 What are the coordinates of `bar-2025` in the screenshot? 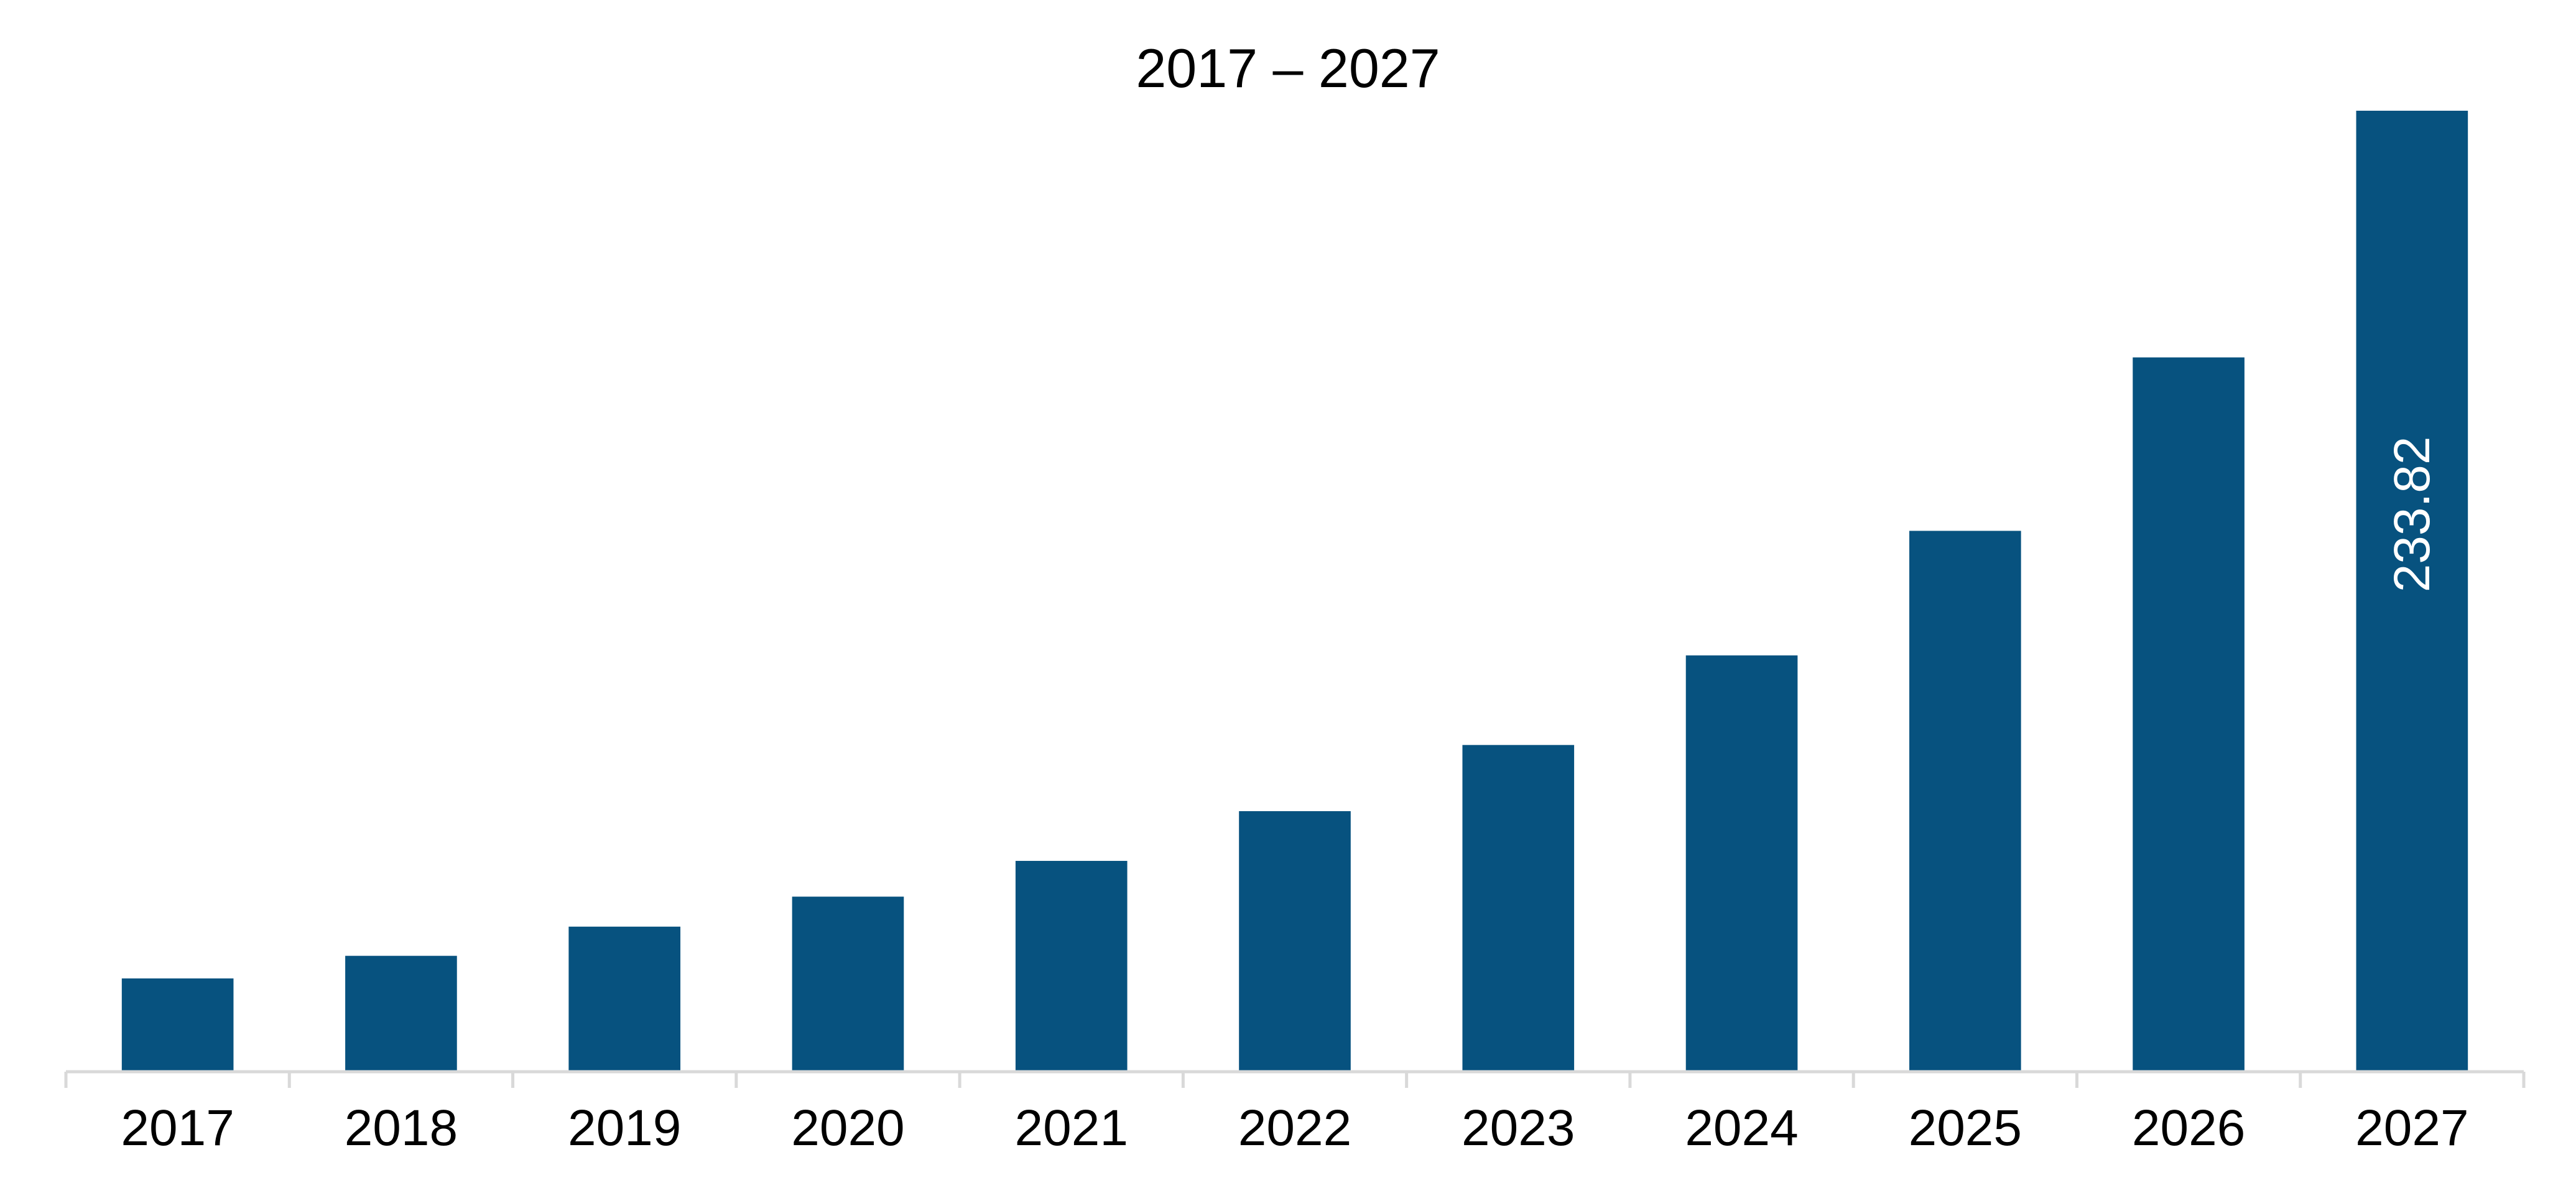 It's located at (1965, 801).